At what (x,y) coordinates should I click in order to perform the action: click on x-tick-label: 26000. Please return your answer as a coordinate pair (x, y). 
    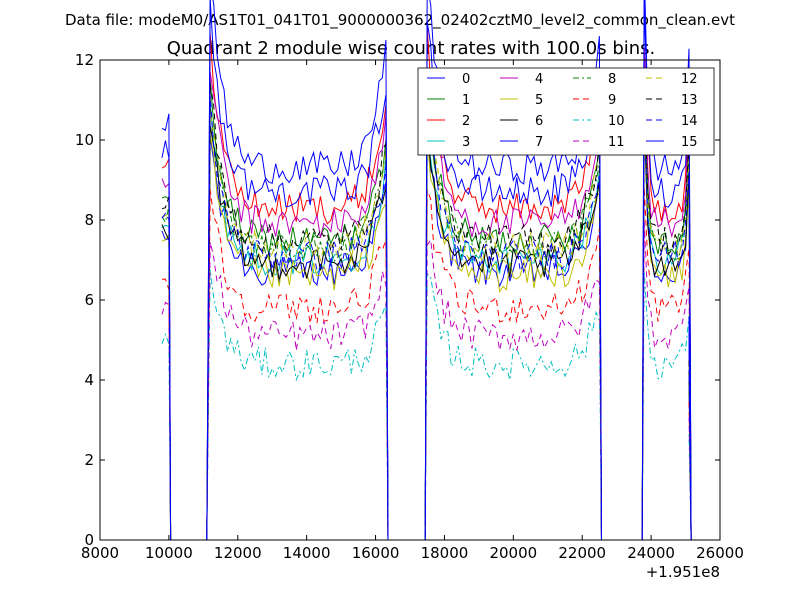
    Looking at the image, I should click on (720, 553).